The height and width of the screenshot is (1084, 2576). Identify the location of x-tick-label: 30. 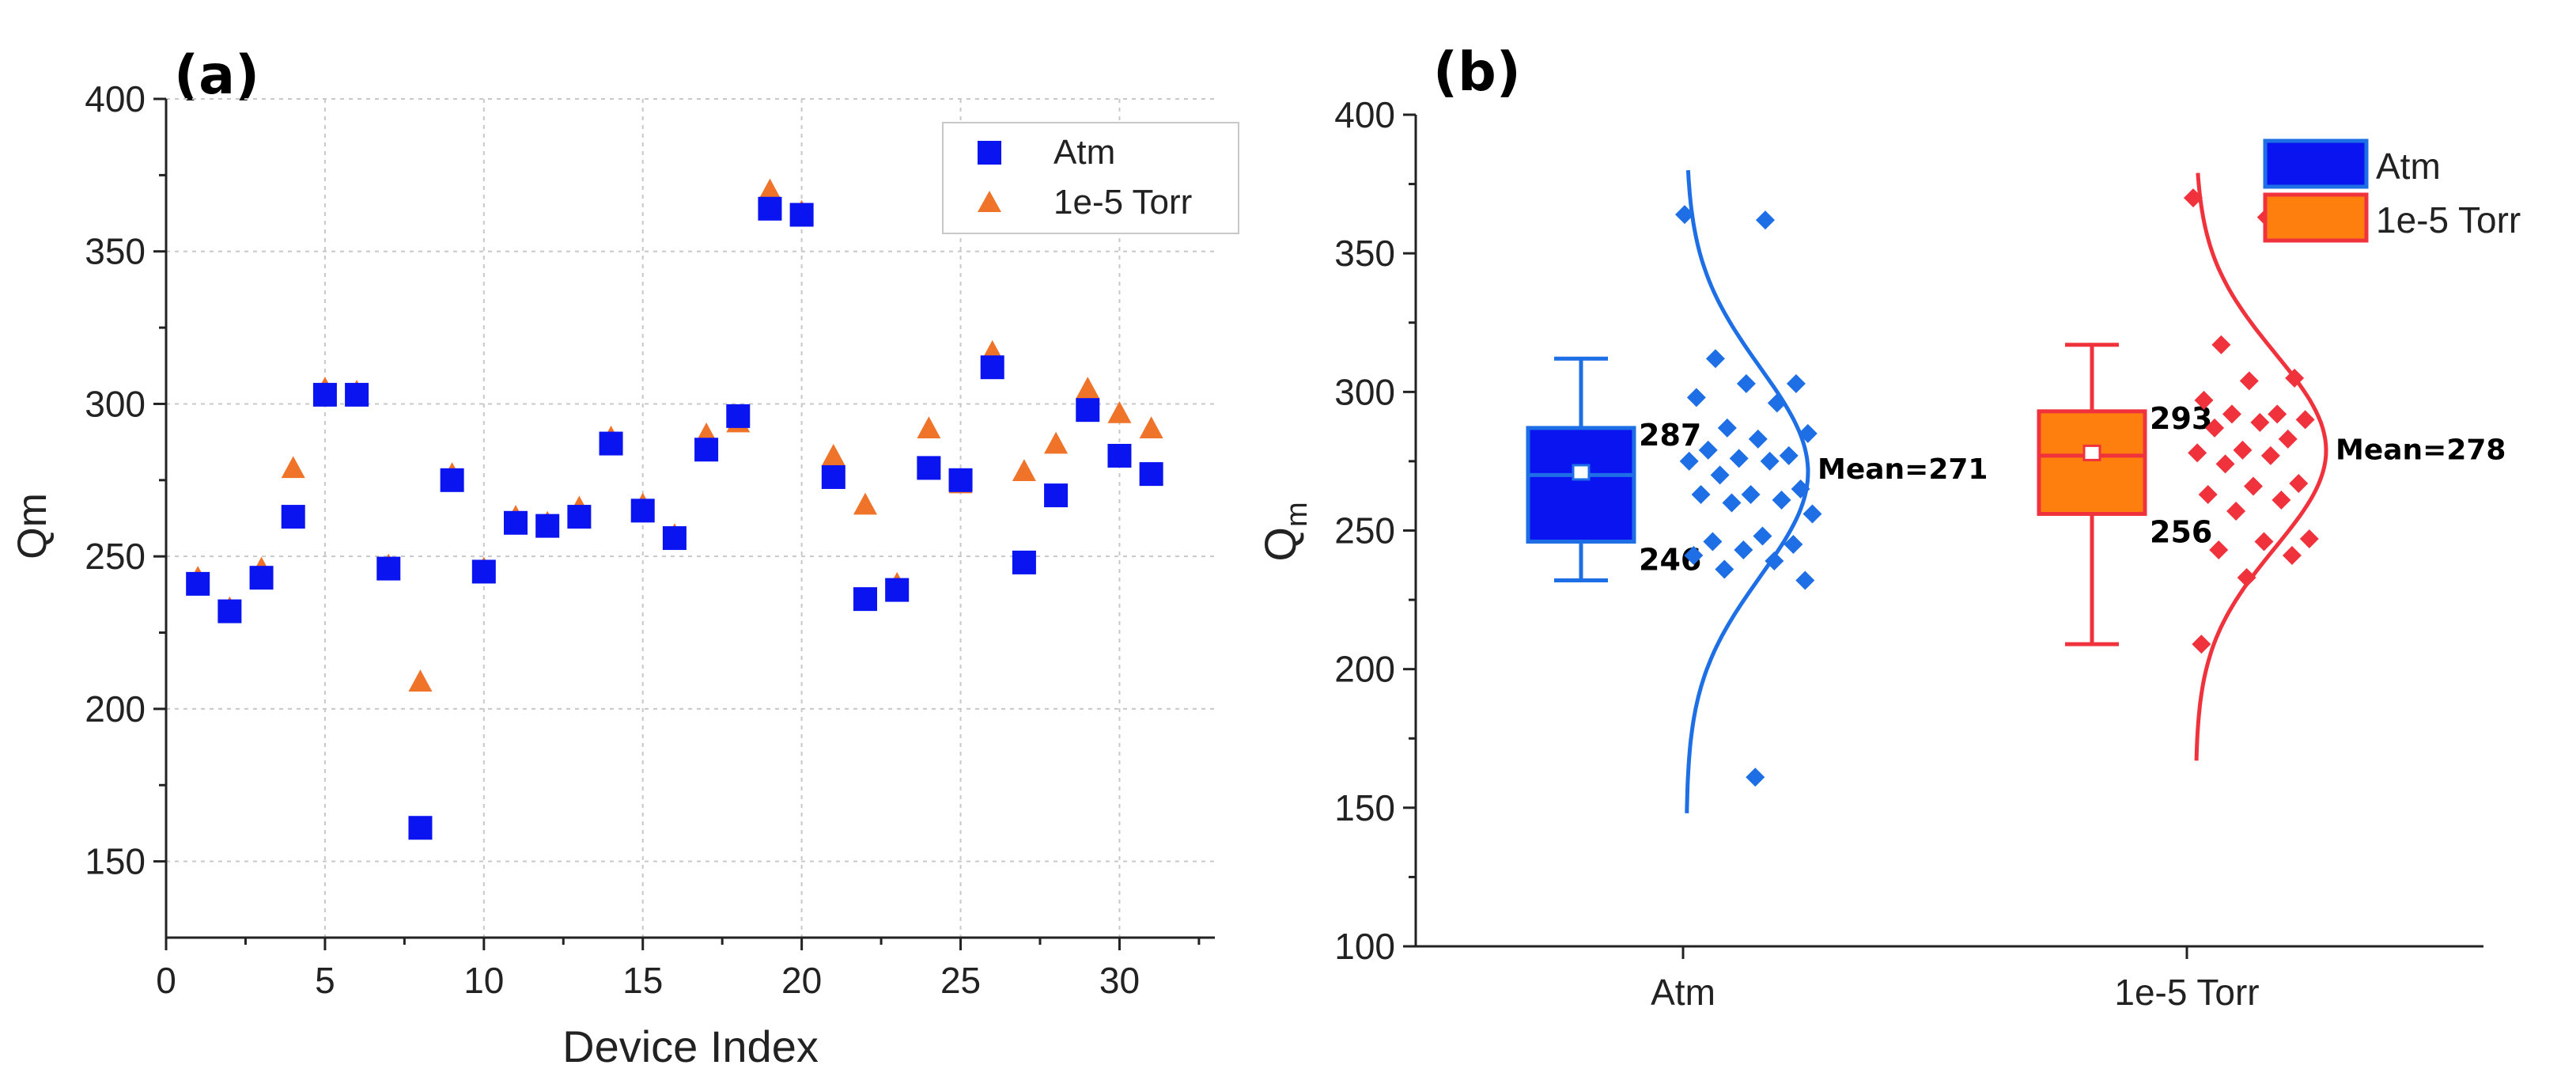
(1119, 981).